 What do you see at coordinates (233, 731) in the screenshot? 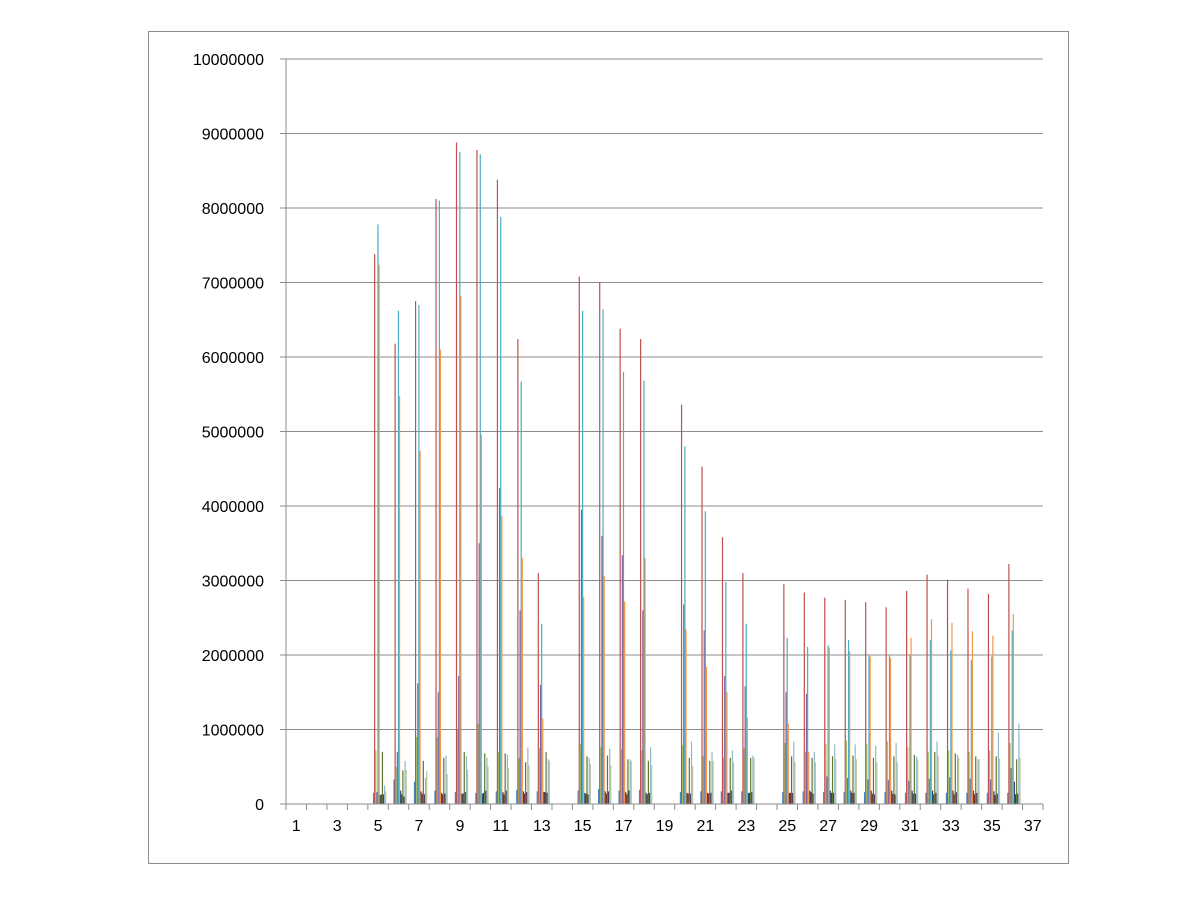
I see `y-tick-label: 1000000` at bounding box center [233, 731].